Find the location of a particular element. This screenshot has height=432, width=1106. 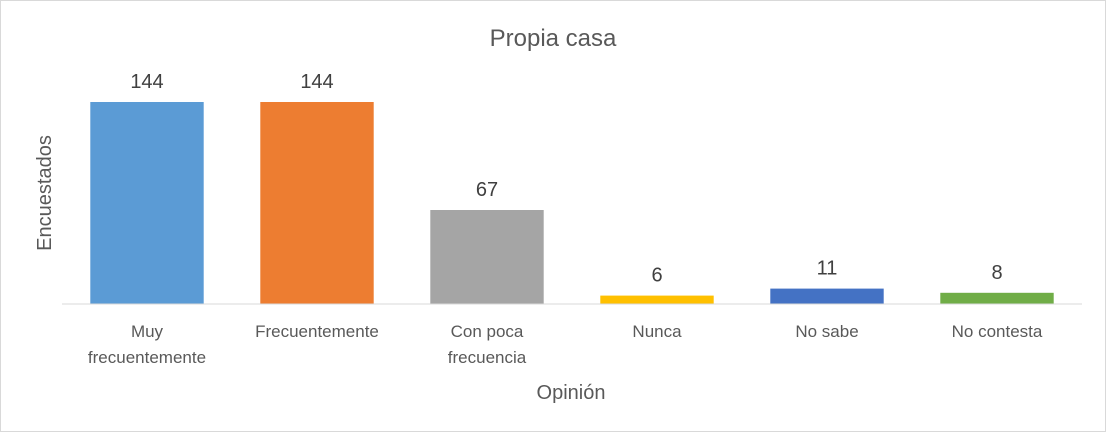

data-label-0: 144 is located at coordinates (146, 82).